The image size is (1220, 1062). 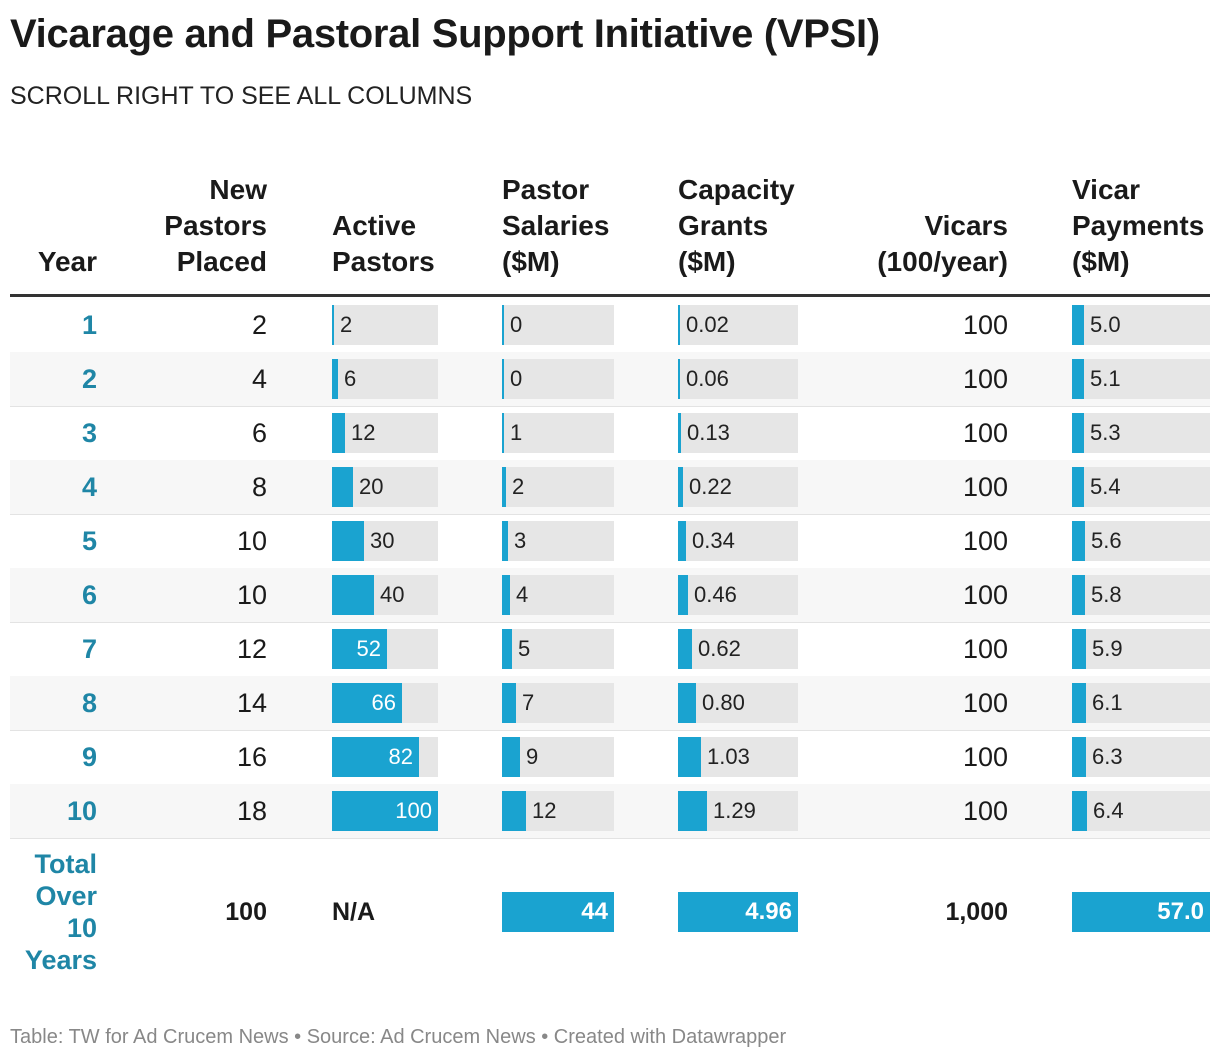 I want to click on bar-label-vicar-payments: 5.9, so click(x=1107, y=648).